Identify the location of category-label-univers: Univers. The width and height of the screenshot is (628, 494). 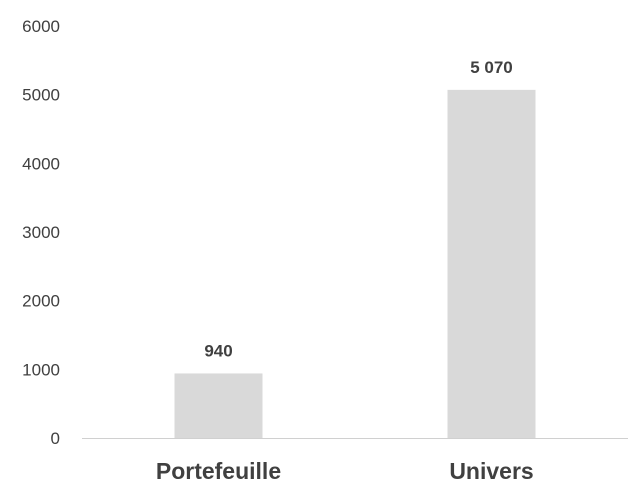
(491, 471).